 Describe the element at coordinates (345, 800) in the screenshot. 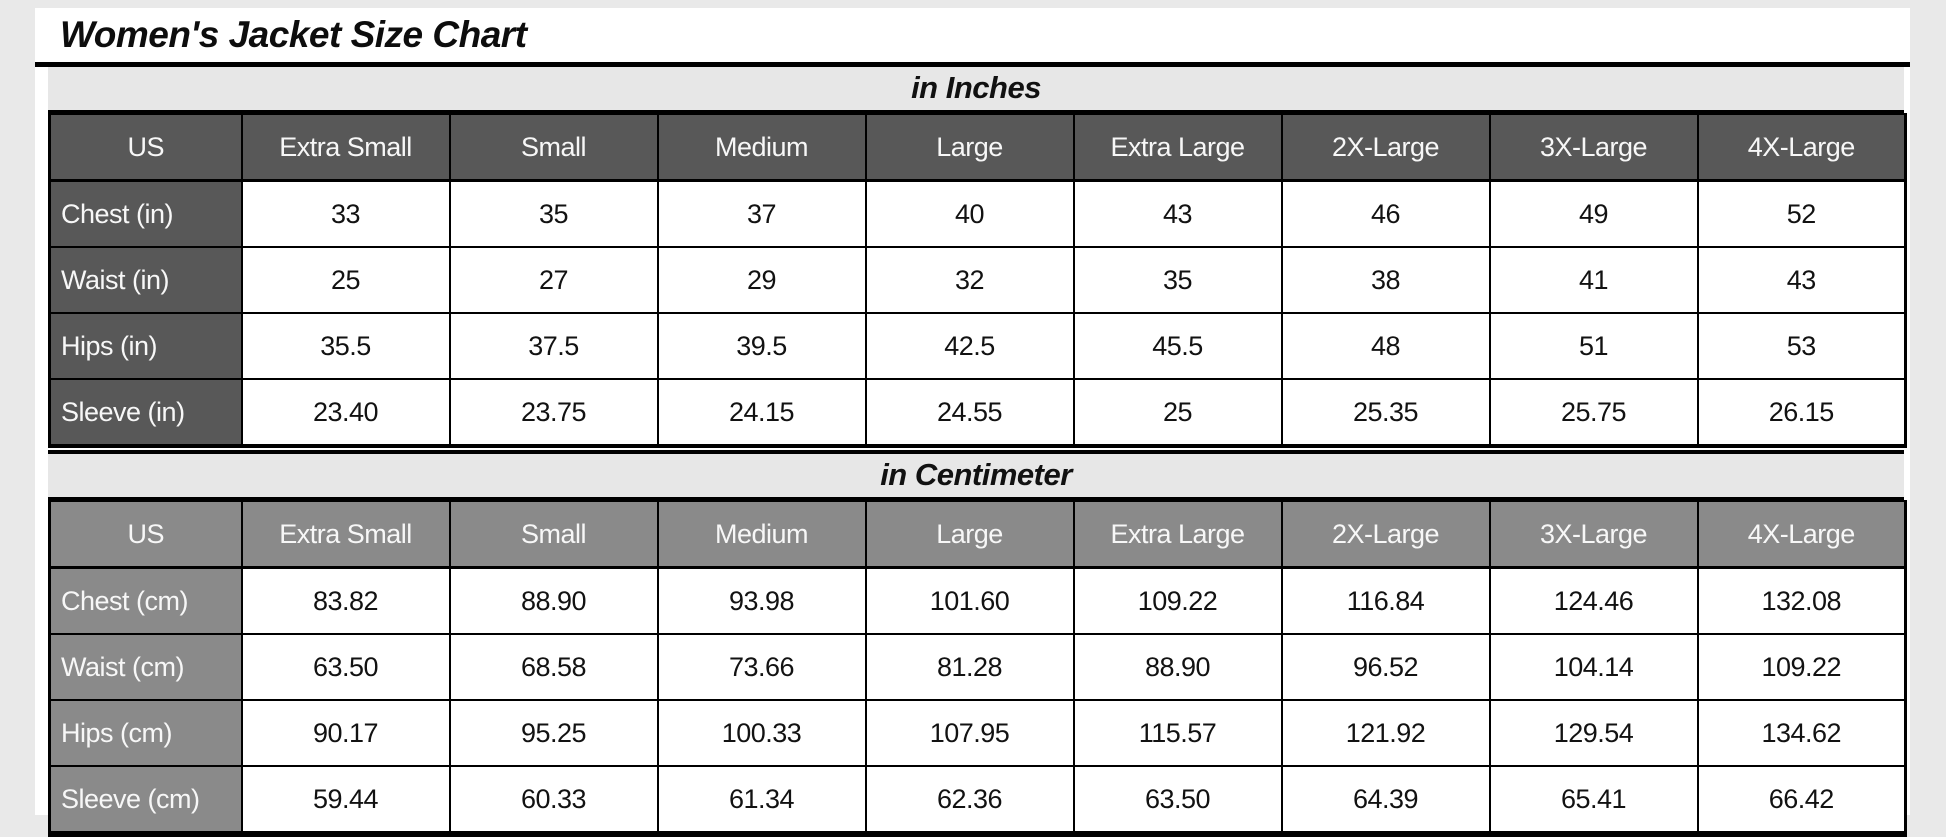

I see `size-value-cell: 59.44` at that location.